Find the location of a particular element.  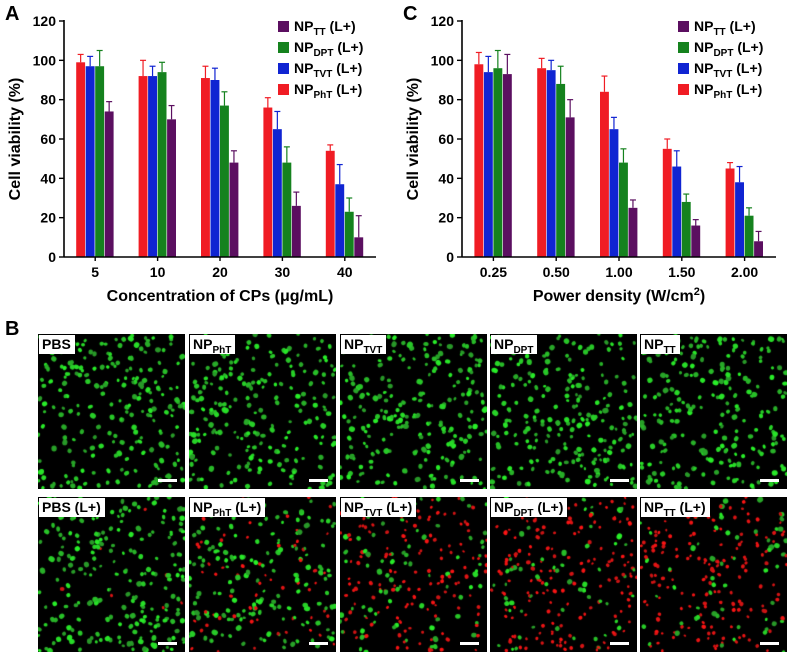

micrograph-label-subscript: TT is located at coordinates (669, 350).